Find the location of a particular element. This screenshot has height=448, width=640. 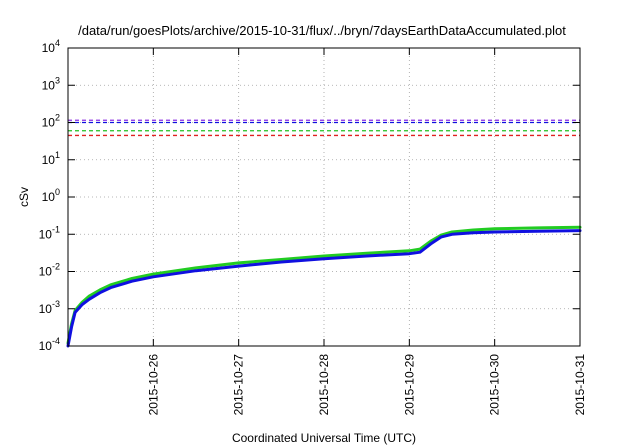

y-tick-label: 10⁻¹ is located at coordinates (49, 232).